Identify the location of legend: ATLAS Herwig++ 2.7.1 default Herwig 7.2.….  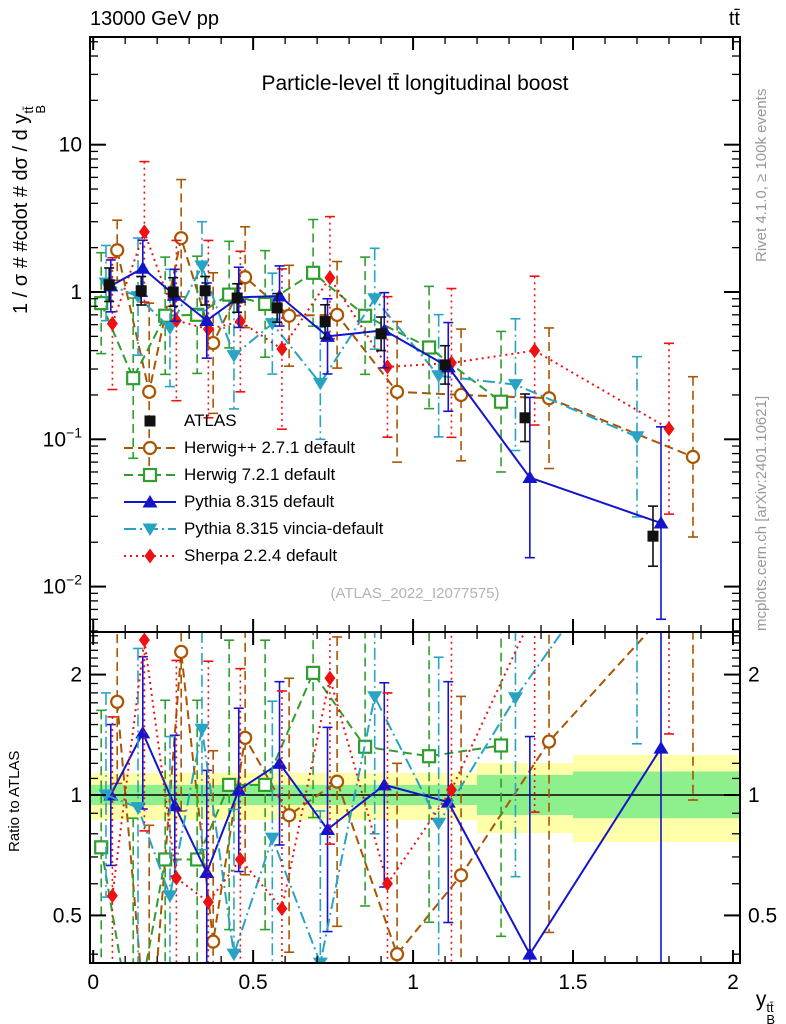
(287, 488).